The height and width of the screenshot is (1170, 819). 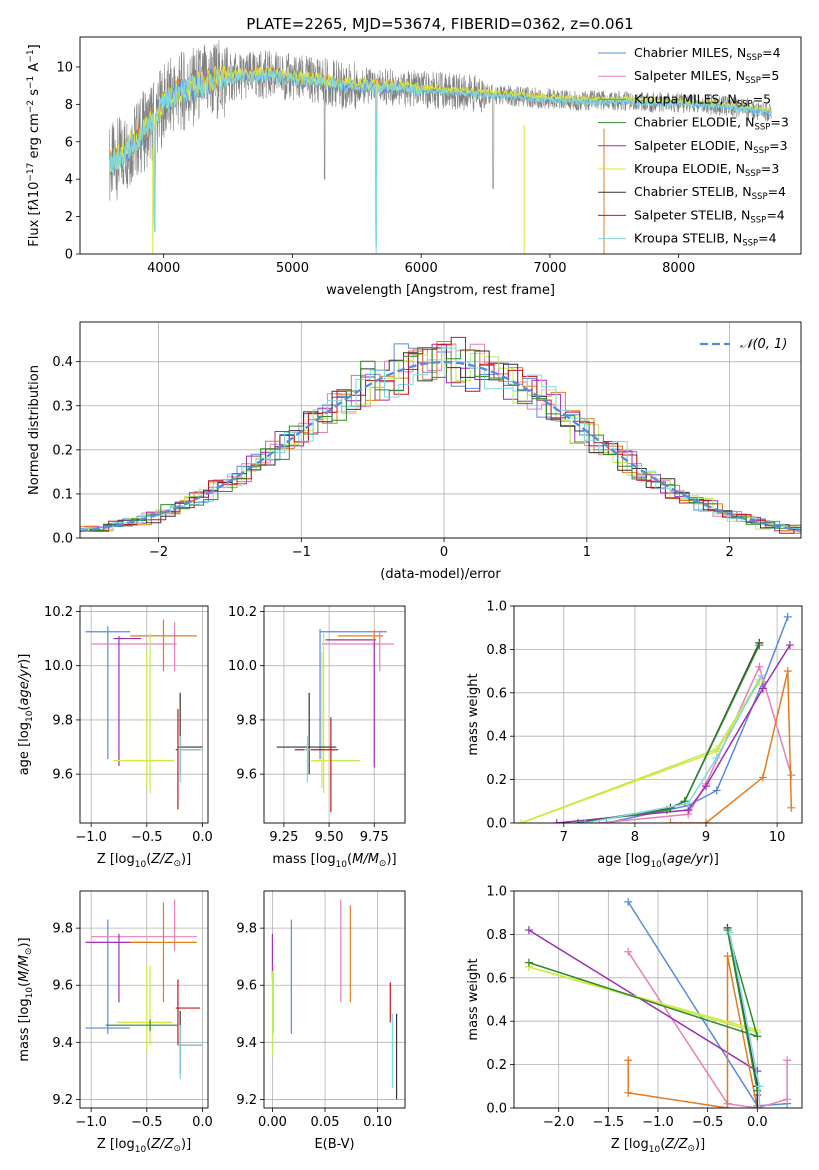 I want to click on massweight-vs-Z-x-label: Z [log10(Z/Z⊙)], so click(x=658, y=1146).